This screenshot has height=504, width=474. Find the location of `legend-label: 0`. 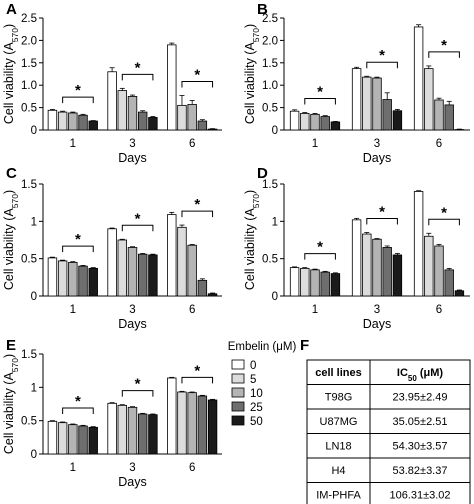

legend-label: 0 is located at coordinates (253, 366).